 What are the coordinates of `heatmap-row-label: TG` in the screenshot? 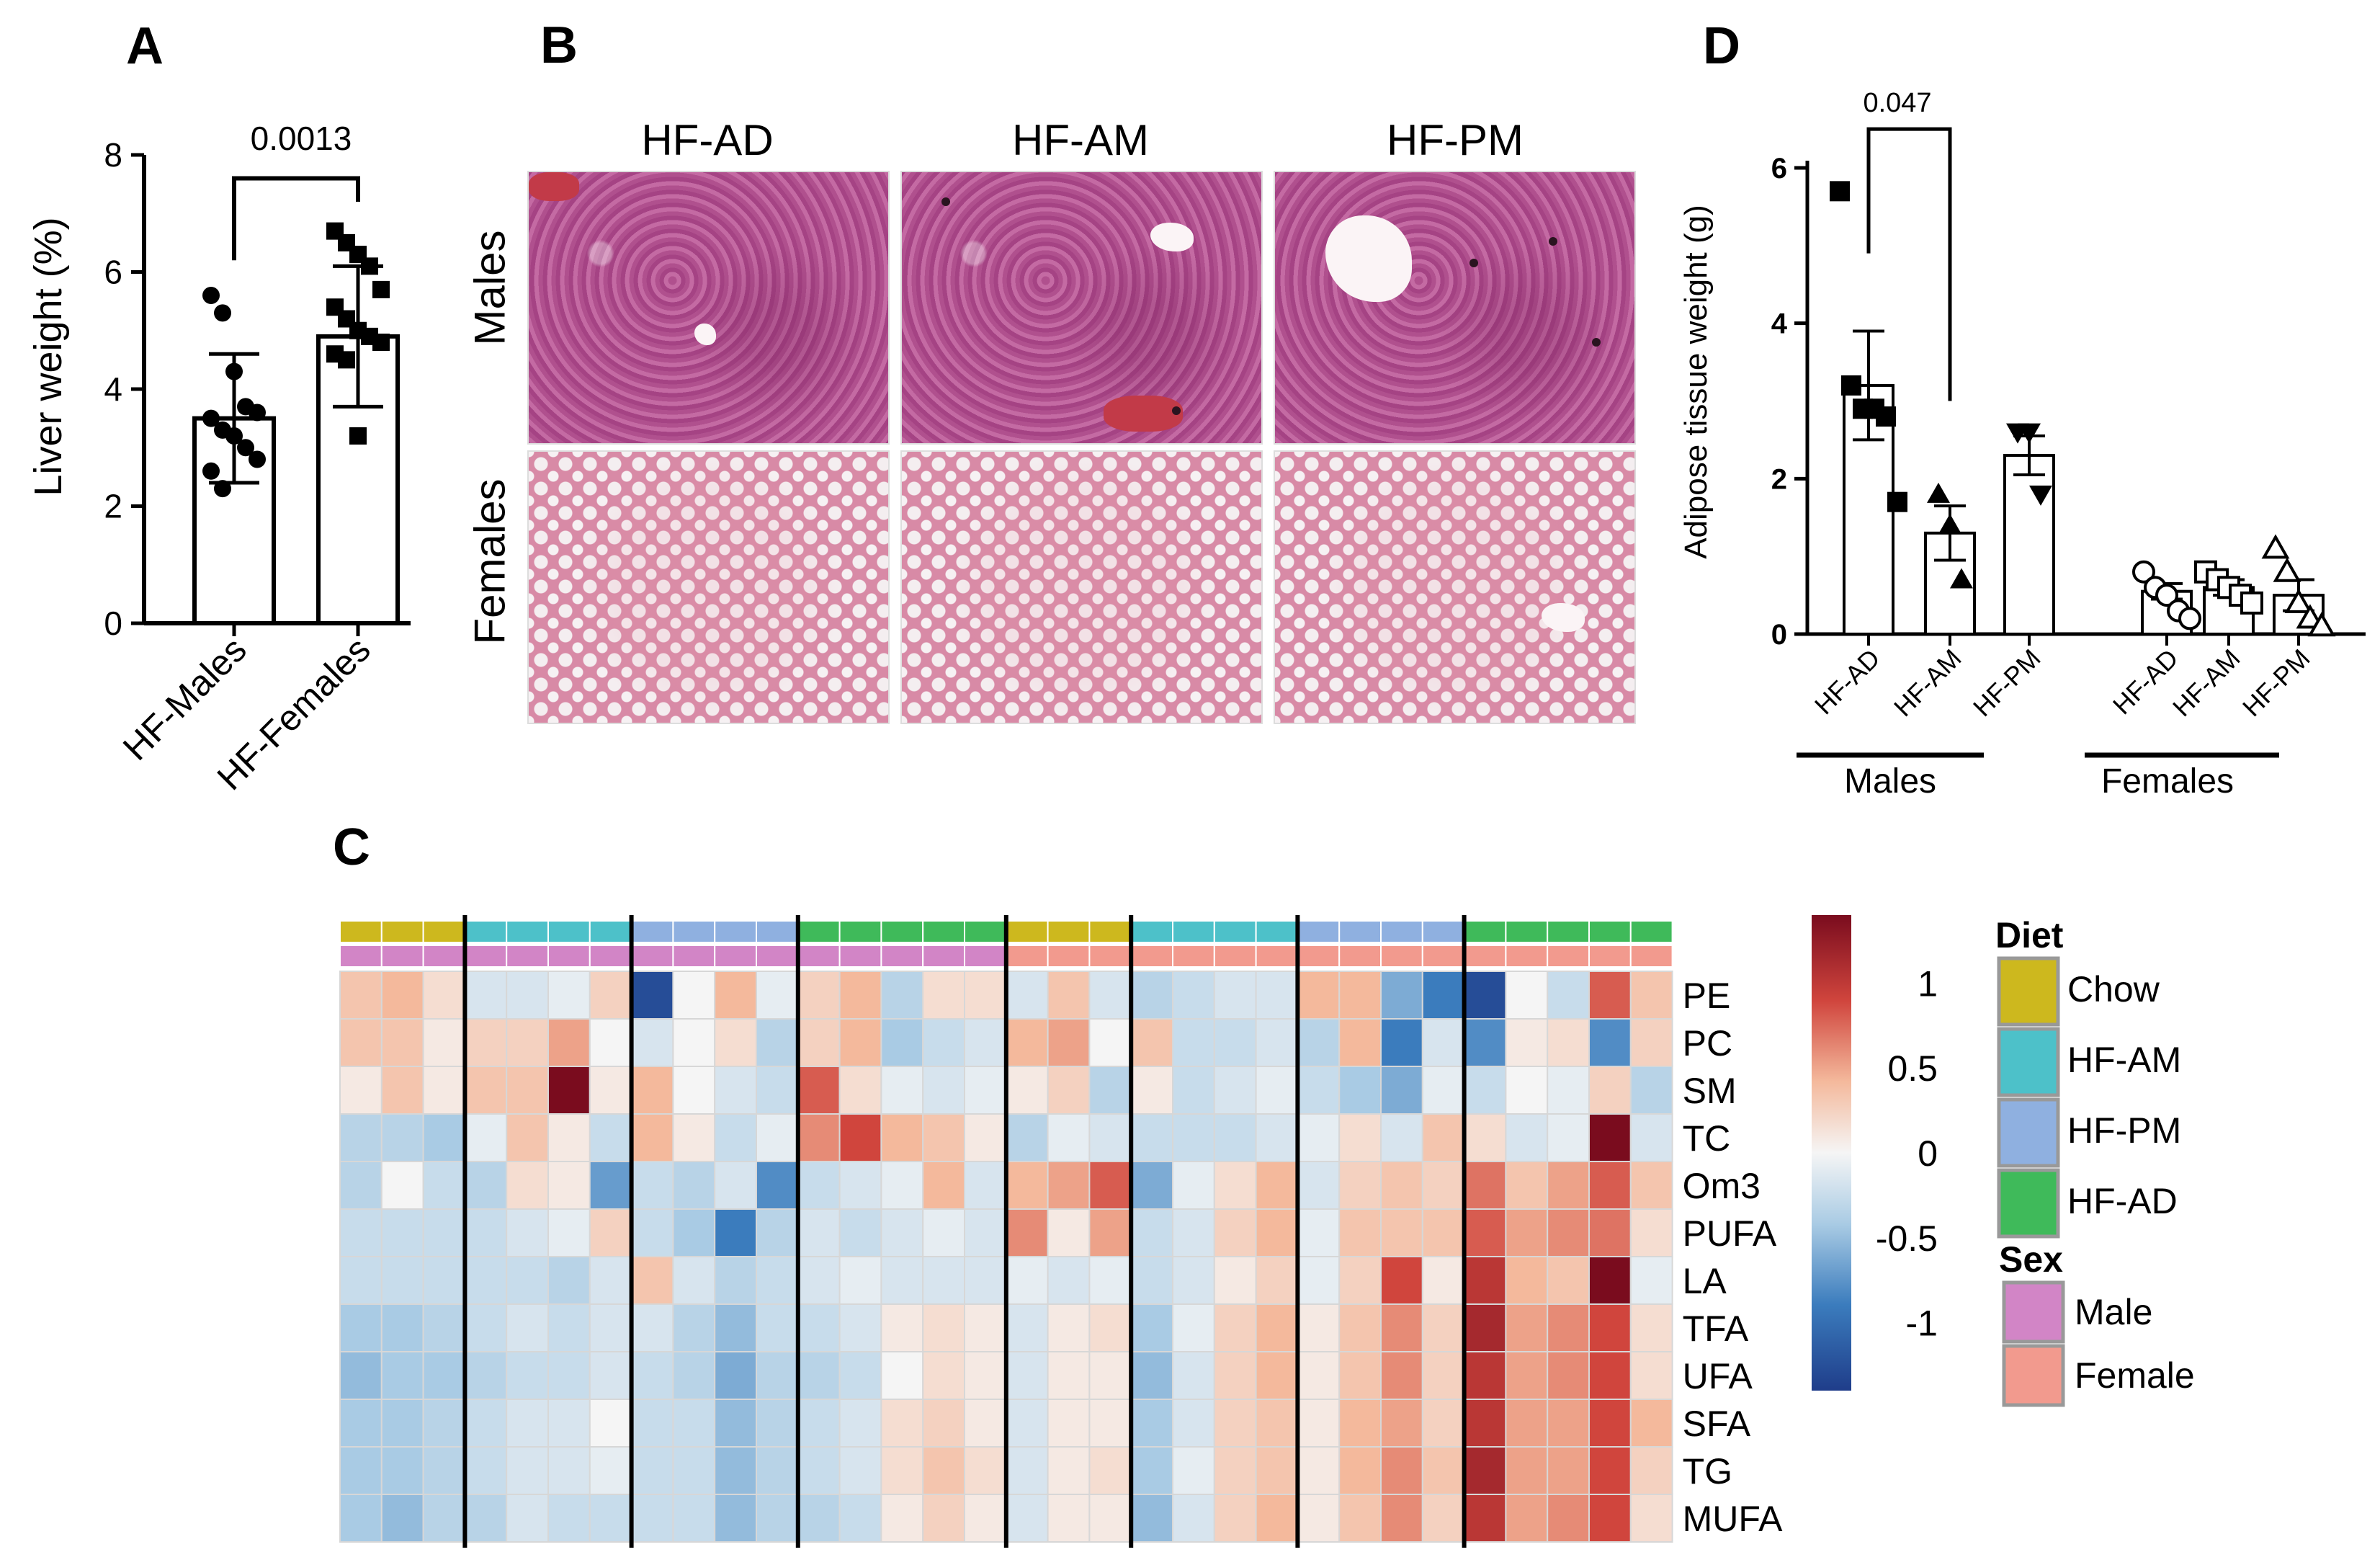 It's located at (1707, 1471).